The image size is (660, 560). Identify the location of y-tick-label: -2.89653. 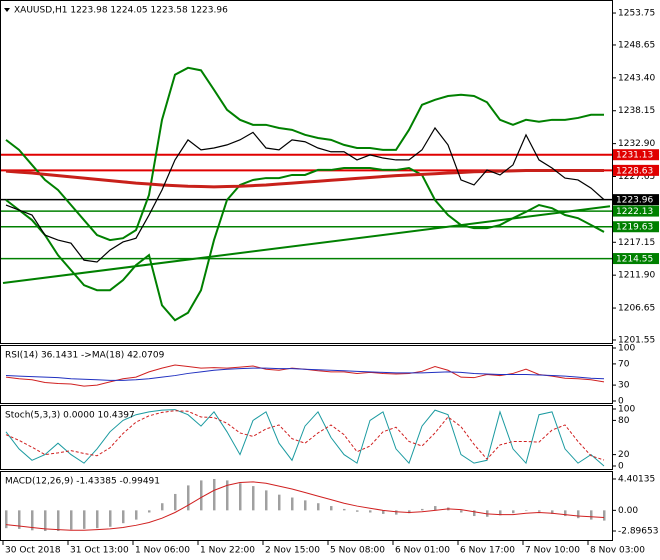
(638, 531).